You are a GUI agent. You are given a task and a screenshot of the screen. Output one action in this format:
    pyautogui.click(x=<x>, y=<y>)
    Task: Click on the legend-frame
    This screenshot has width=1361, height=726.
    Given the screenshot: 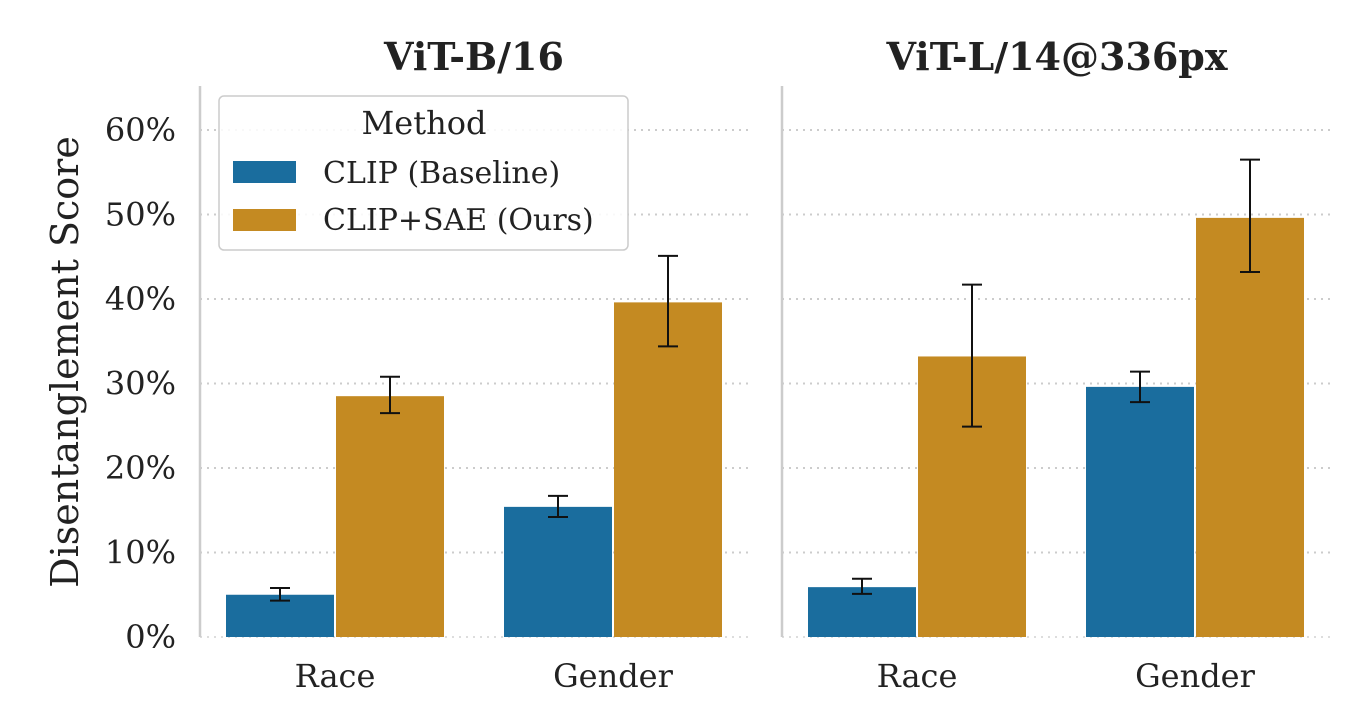 What is the action you would take?
    pyautogui.click(x=423, y=173)
    